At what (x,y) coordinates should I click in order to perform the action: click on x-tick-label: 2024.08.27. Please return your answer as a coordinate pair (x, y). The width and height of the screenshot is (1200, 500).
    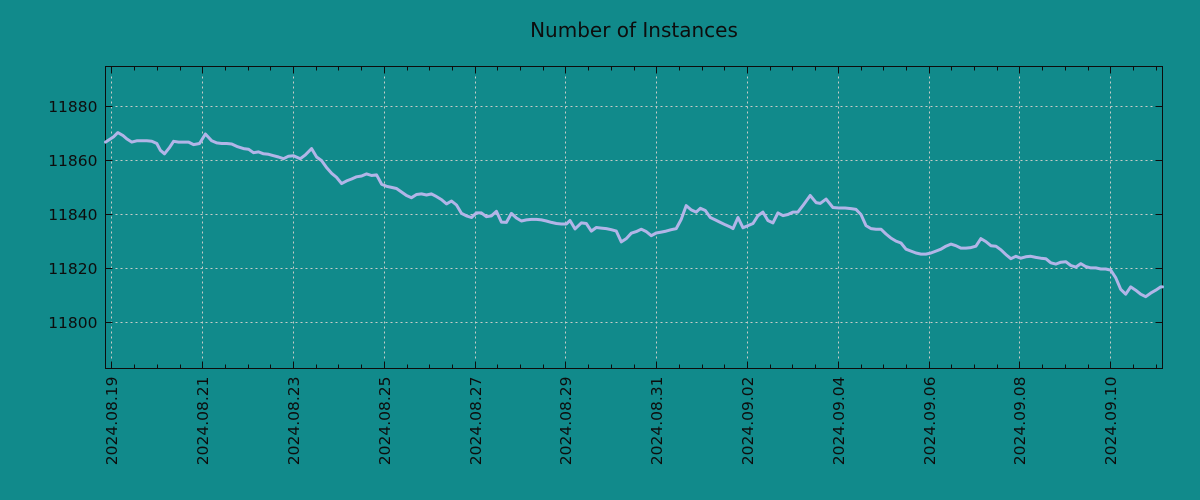
    Looking at the image, I should click on (476, 421).